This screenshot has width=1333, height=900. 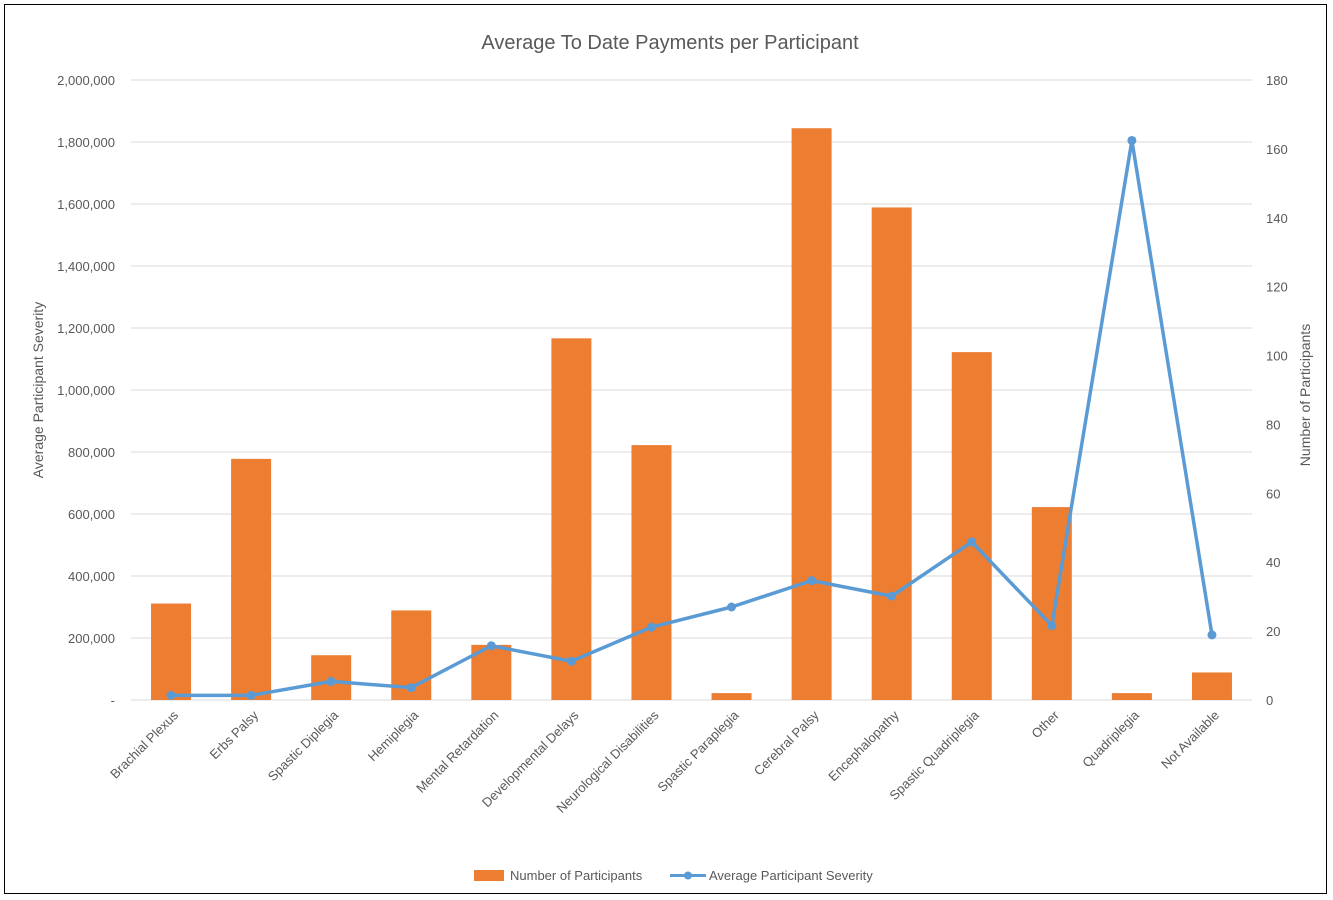 I want to click on legend-line-label: Average Participant Severity, so click(x=791, y=875).